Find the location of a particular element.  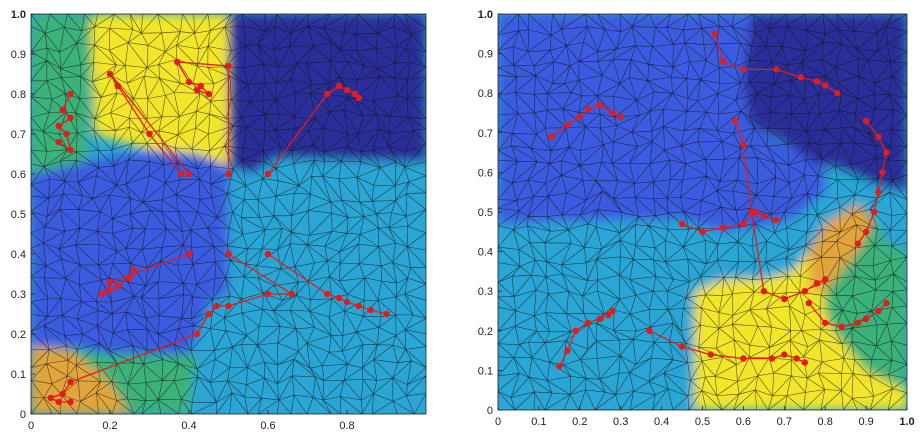

x-tick-label: 0.7 is located at coordinates (784, 422).